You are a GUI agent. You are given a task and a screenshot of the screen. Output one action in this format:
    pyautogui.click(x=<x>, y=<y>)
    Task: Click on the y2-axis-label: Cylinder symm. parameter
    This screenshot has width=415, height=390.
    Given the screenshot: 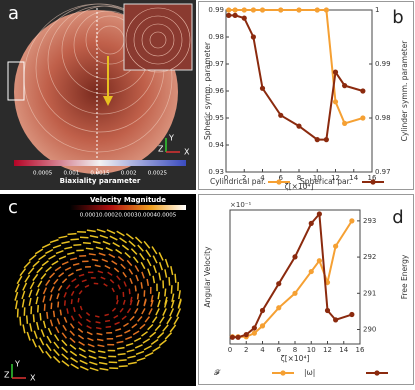 What is the action you would take?
    pyautogui.click(x=404, y=91)
    